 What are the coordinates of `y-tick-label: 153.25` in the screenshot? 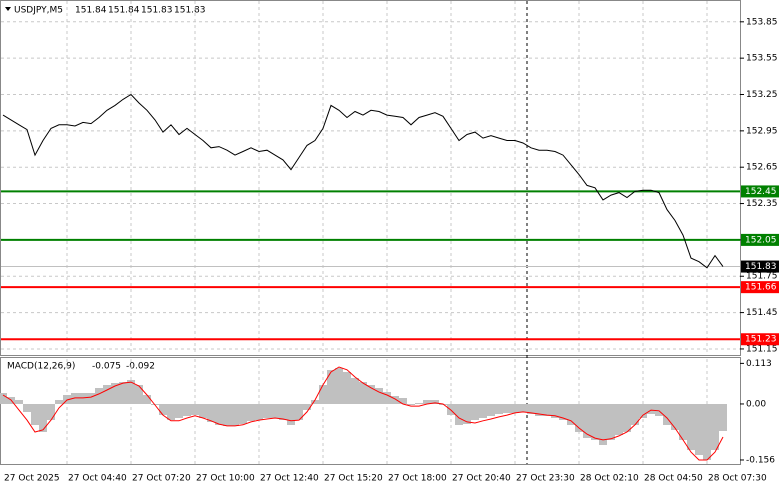 It's located at (762, 95).